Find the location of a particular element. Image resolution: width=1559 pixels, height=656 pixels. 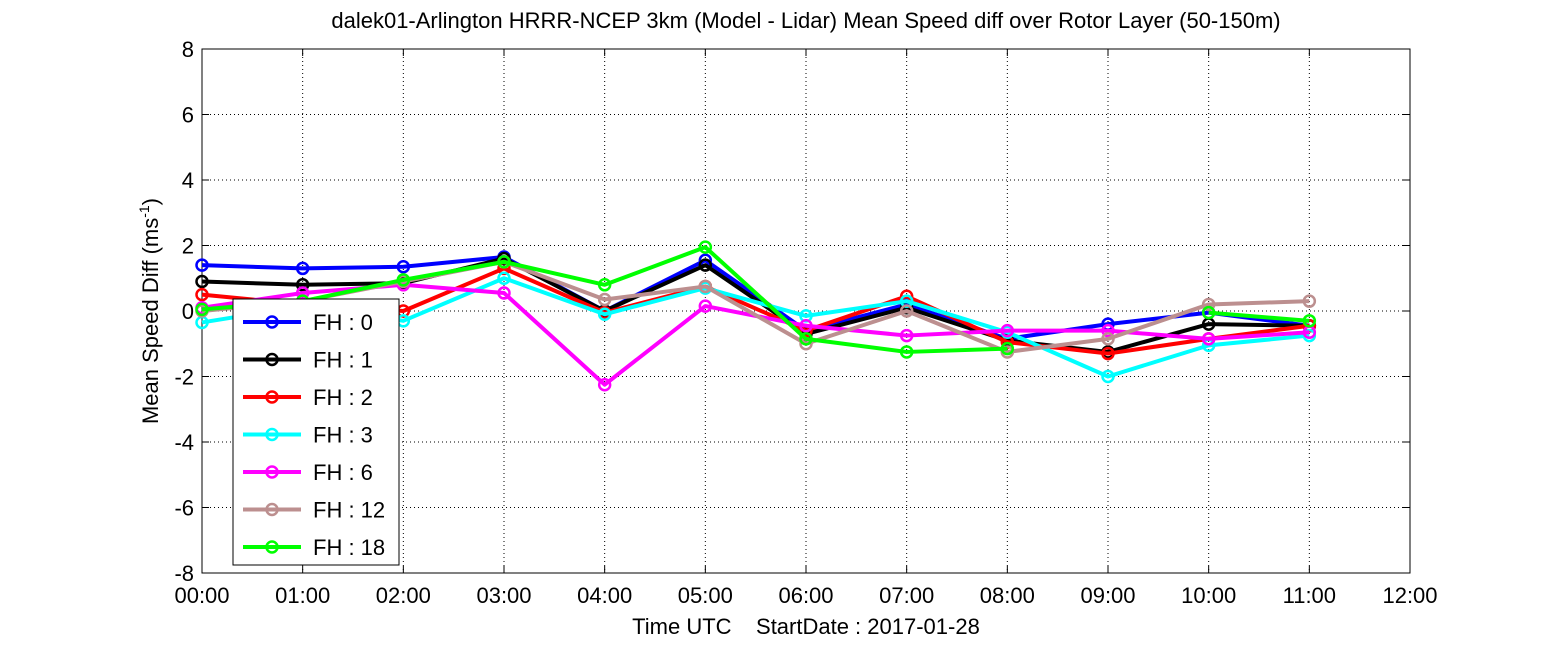

y-tick-label: -8 is located at coordinates (184, 573).